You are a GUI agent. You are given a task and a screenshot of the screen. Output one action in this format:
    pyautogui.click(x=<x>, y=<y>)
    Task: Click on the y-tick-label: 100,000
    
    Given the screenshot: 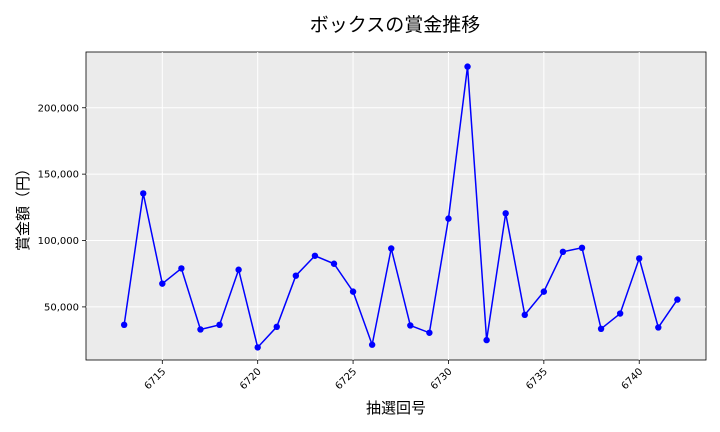 What is the action you would take?
    pyautogui.click(x=58, y=241)
    